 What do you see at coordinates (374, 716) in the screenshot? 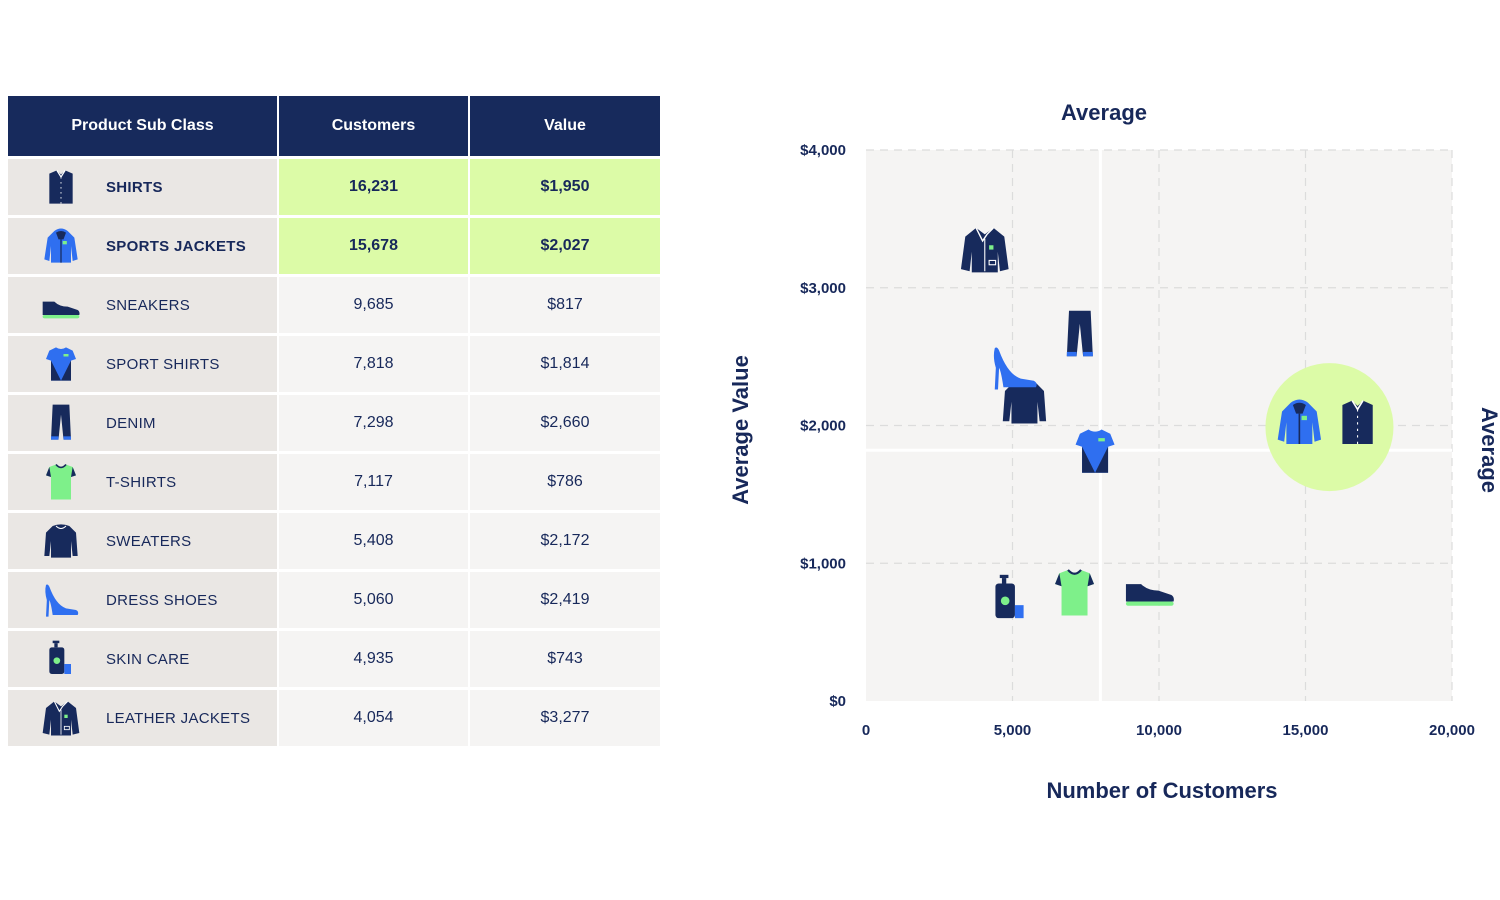
I see `customers-cell: 4,054` at bounding box center [374, 716].